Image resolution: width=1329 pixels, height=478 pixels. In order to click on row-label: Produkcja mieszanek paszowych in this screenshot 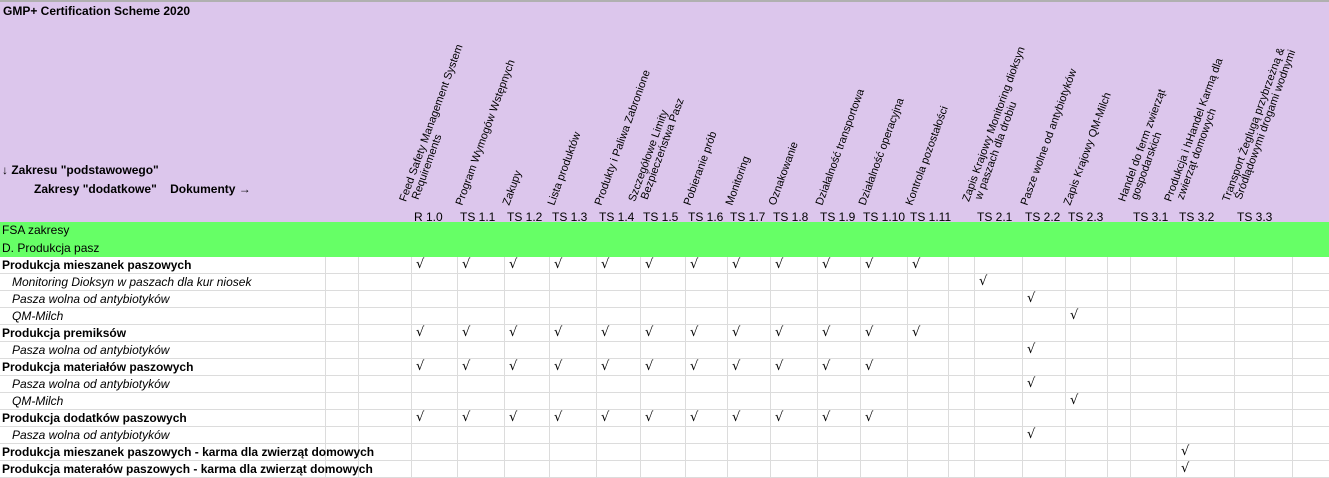, I will do `click(97, 265)`.